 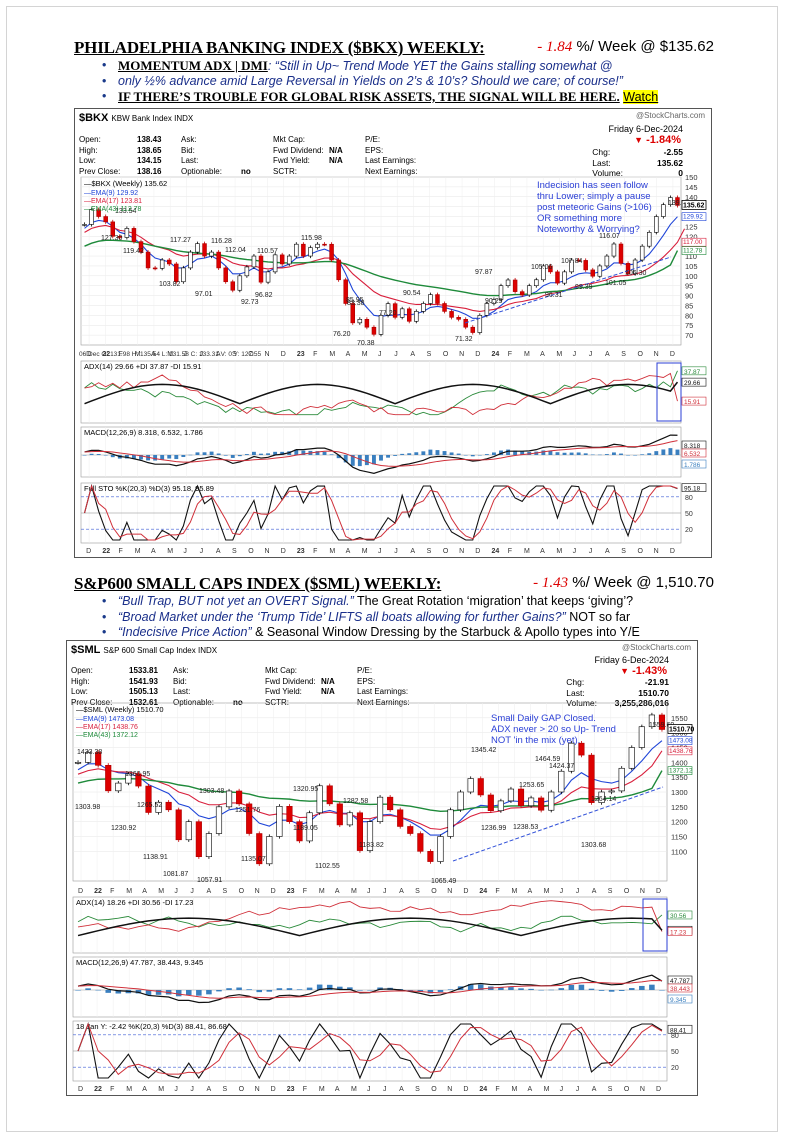 What do you see at coordinates (679, 822) in the screenshot?
I see `sml-price-tick-label: 1200` at bounding box center [679, 822].